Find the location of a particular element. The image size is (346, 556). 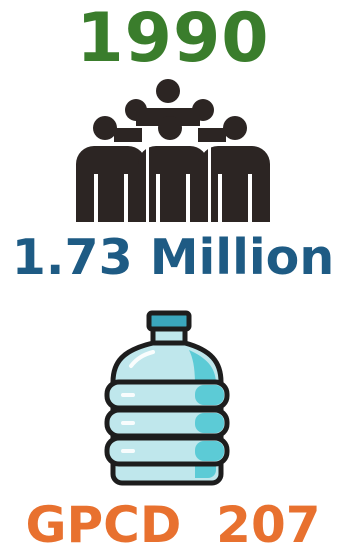

gpcd-value: GPCD 207 is located at coordinates (173, 525).